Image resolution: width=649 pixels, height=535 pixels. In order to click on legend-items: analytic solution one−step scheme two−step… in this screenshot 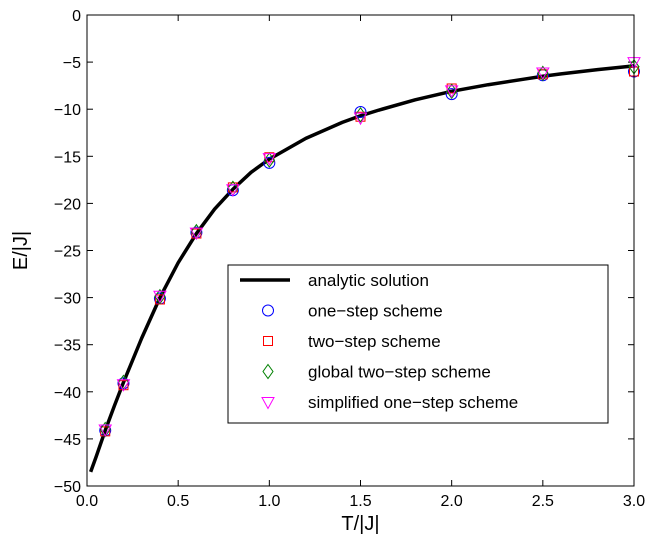, I will do `click(379, 341)`.